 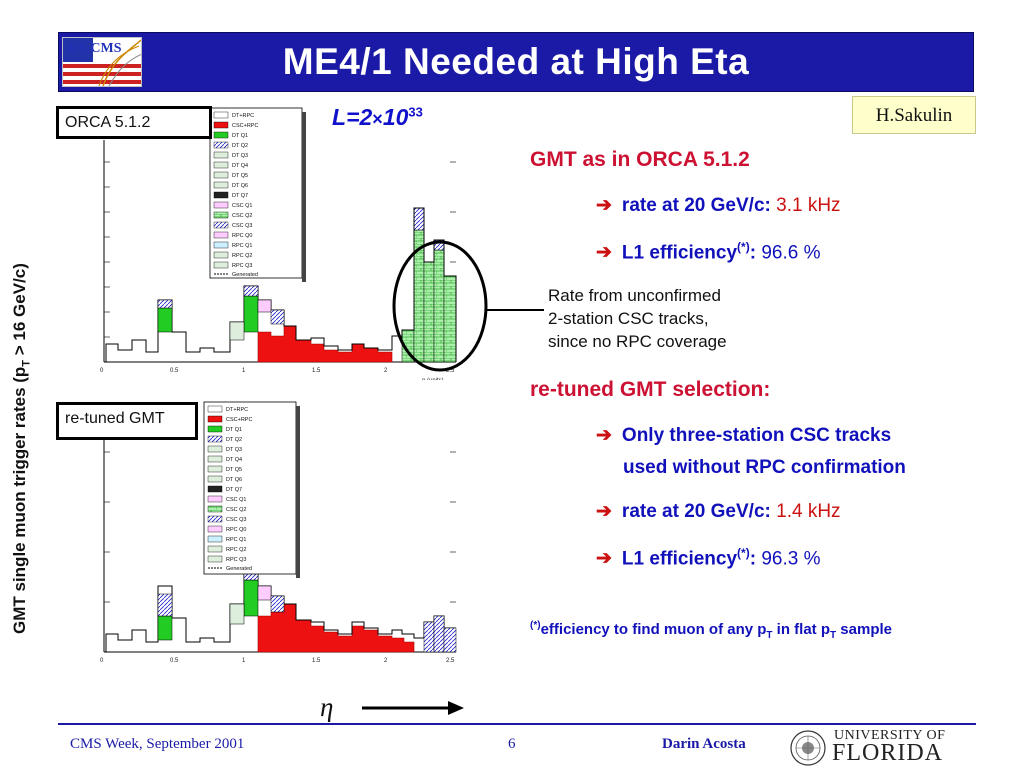 I want to click on svg-text: RPC Q2, so click(x=236, y=550).